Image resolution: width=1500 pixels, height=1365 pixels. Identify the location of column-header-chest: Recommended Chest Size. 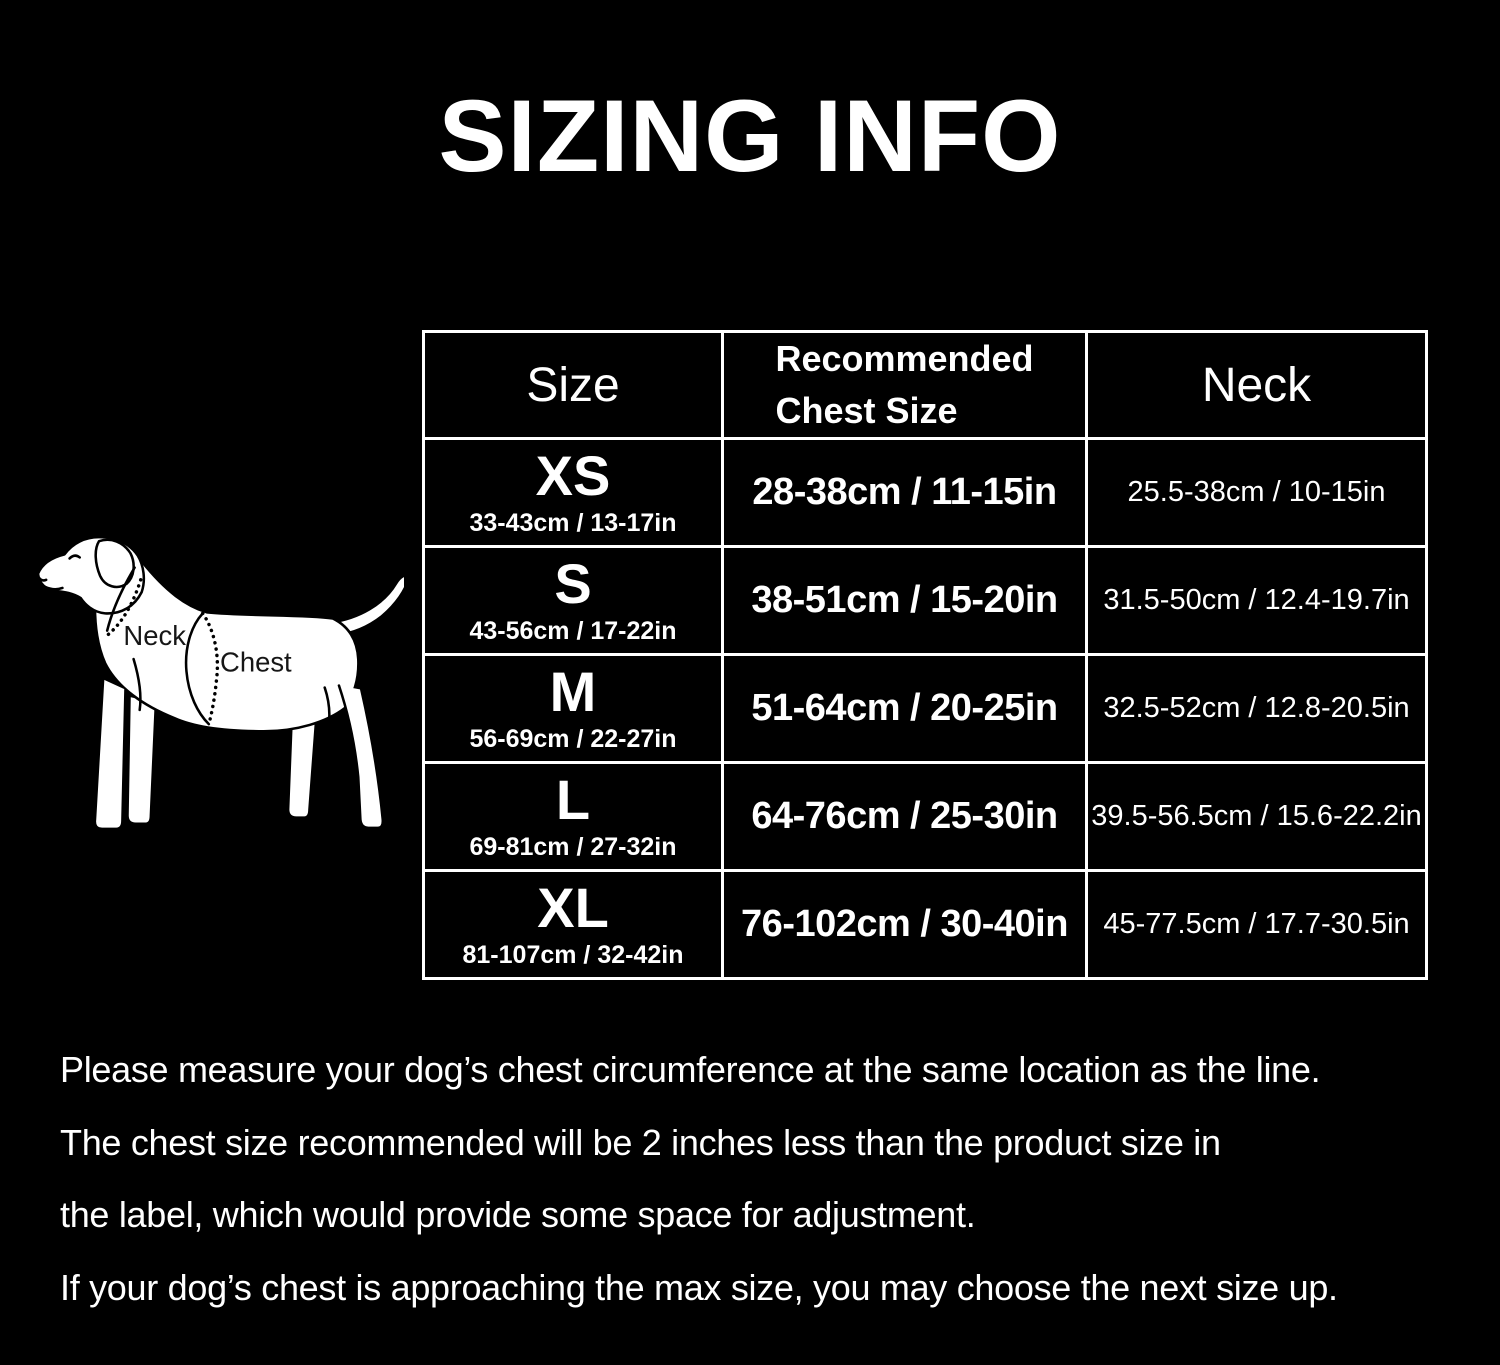
(904, 385).